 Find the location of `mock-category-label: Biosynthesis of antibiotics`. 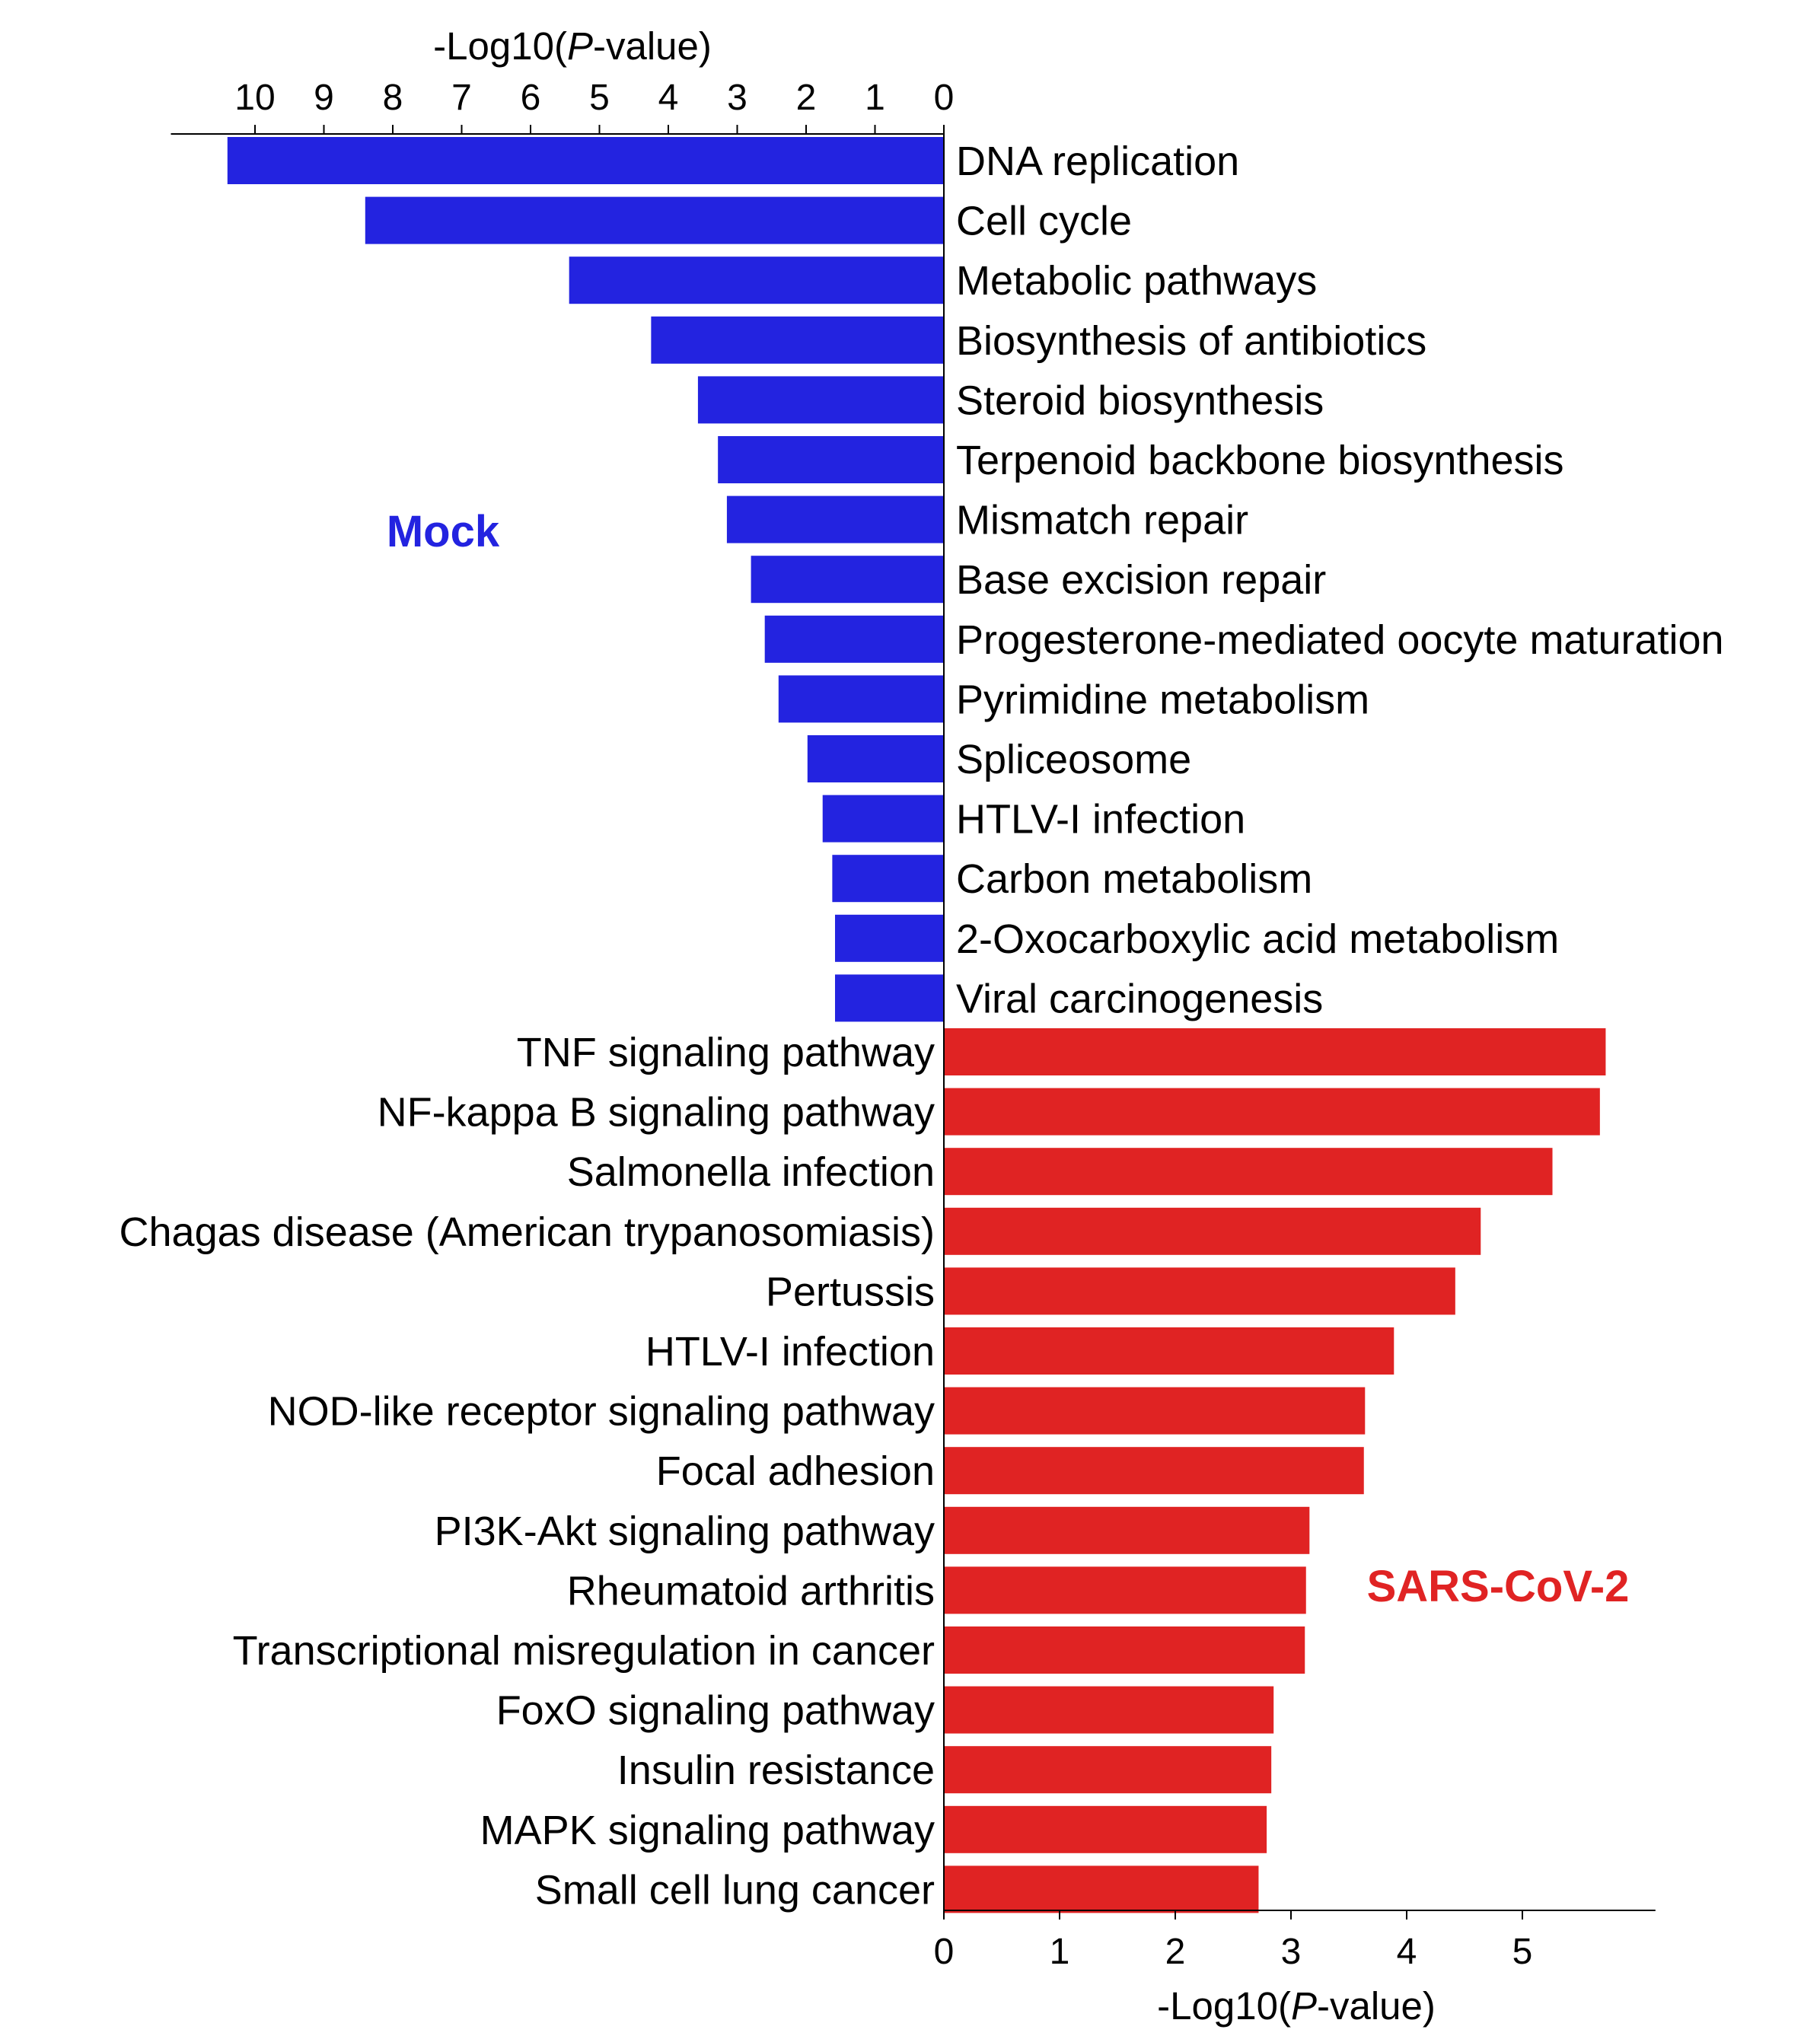

mock-category-label: Biosynthesis of antibiotics is located at coordinates (1191, 341).